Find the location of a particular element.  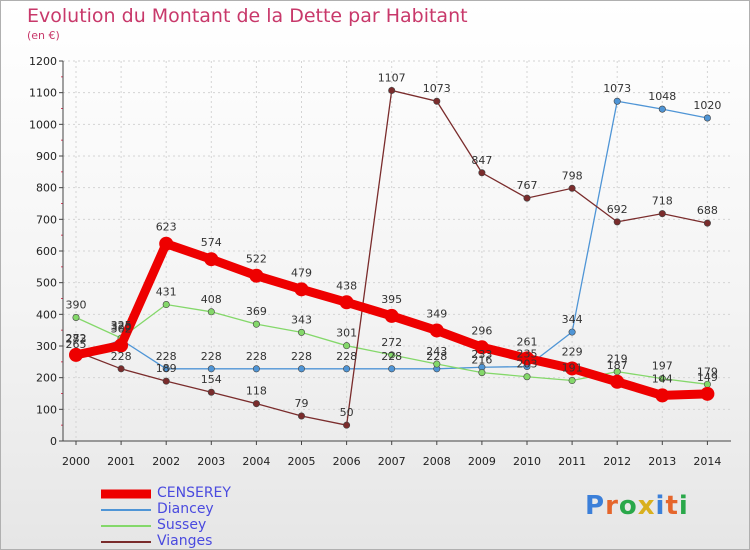

y-tick-label: 1100 is located at coordinates (43, 93).